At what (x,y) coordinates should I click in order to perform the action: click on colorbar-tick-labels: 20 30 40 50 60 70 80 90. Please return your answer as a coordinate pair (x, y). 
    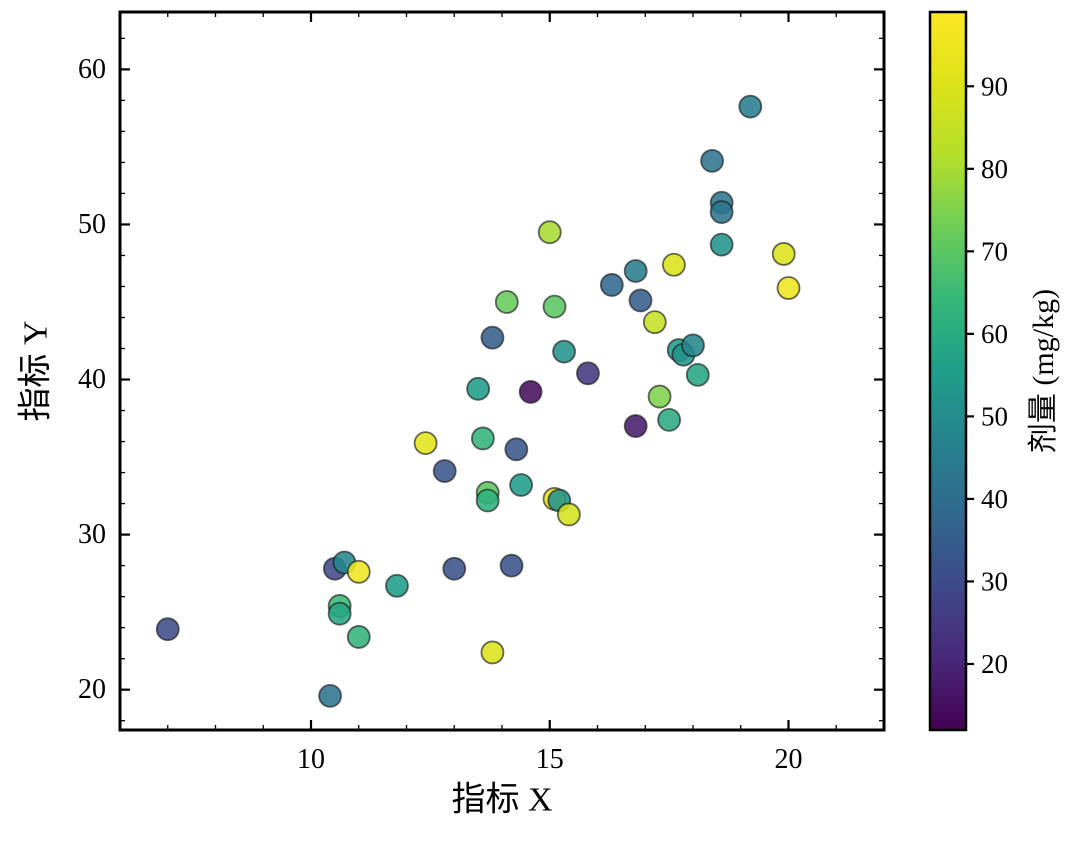
    Looking at the image, I should click on (994, 375).